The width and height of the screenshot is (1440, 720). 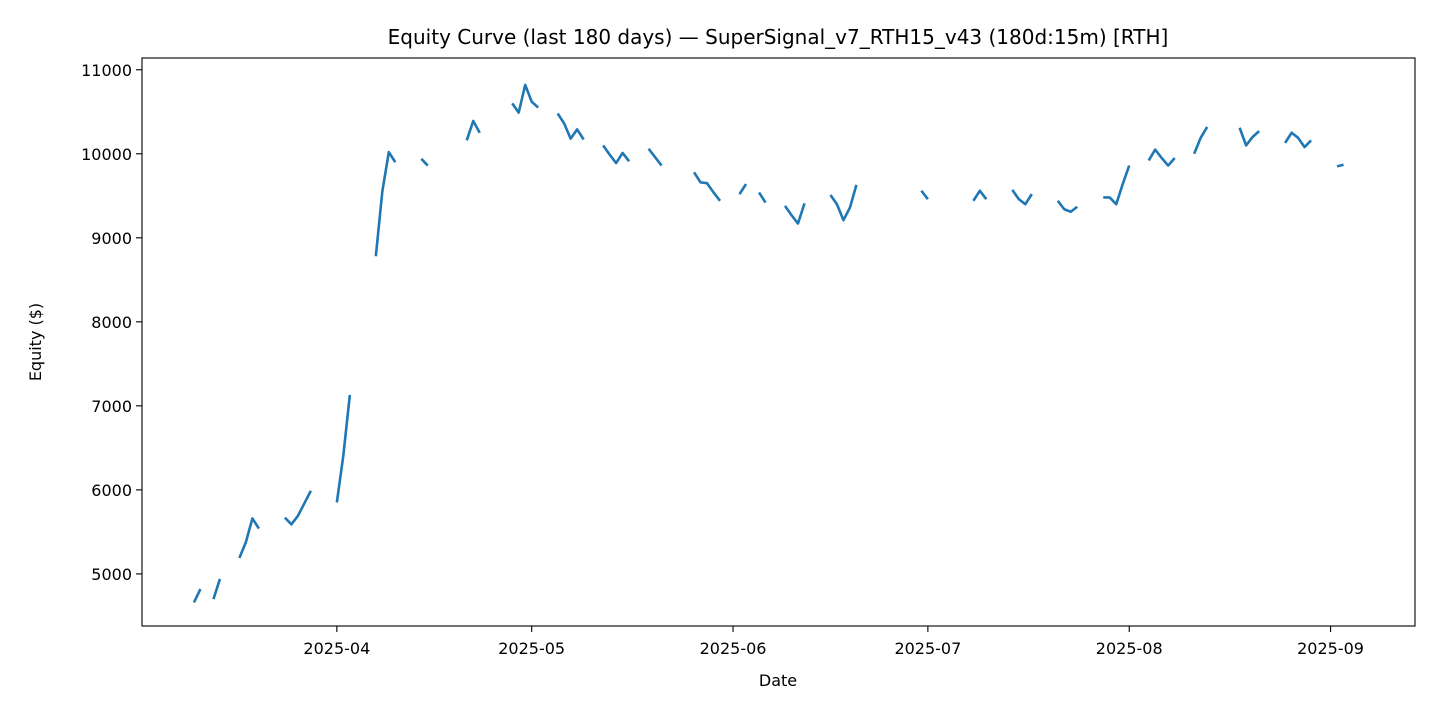 I want to click on y-tick-label: 8000, so click(x=111, y=322).